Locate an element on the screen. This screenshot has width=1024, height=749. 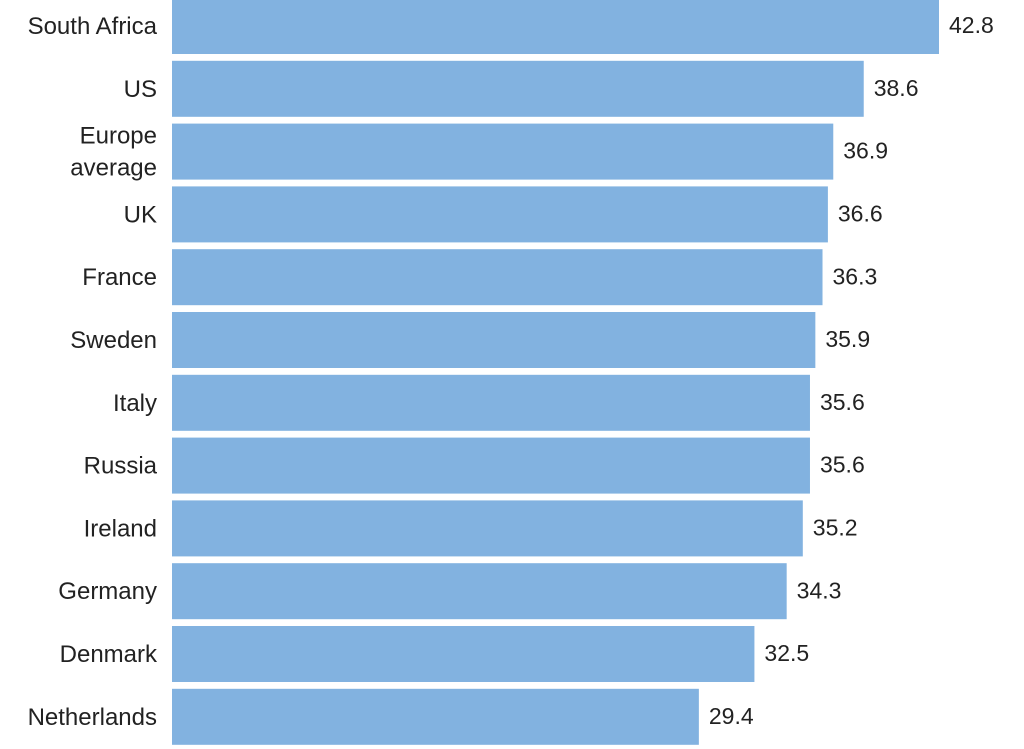
data-label: 36.3 is located at coordinates (855, 276).